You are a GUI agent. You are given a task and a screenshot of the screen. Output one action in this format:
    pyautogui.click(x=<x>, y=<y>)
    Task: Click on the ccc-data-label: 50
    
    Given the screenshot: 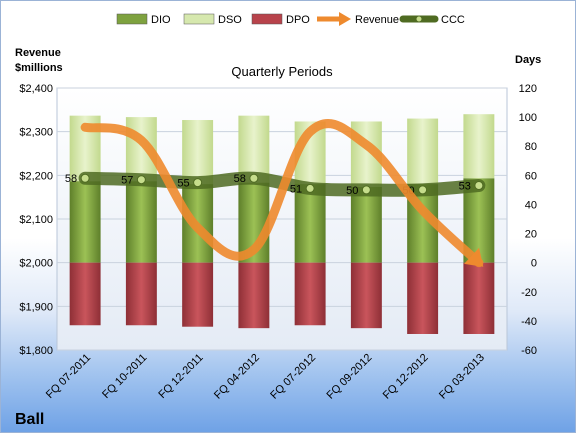 What is the action you would take?
    pyautogui.click(x=352, y=191)
    